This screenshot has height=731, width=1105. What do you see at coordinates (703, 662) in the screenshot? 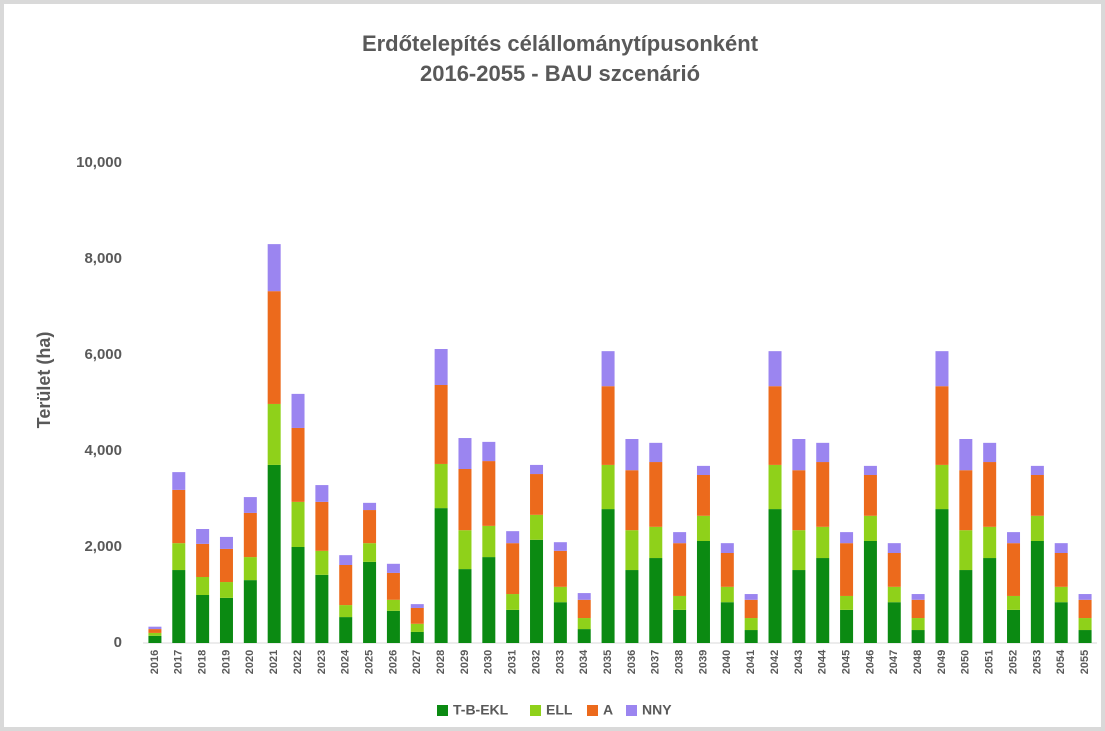
I see `x-tick-label: 2039` at bounding box center [703, 662].